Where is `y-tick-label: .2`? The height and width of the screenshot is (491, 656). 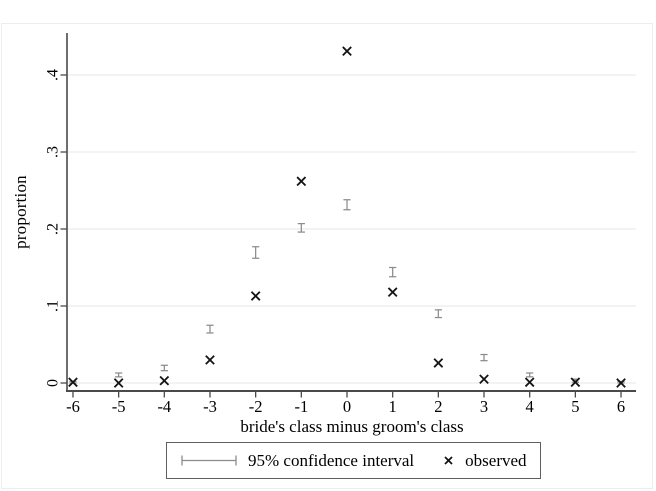
y-tick-label: .2 is located at coordinates (53, 229).